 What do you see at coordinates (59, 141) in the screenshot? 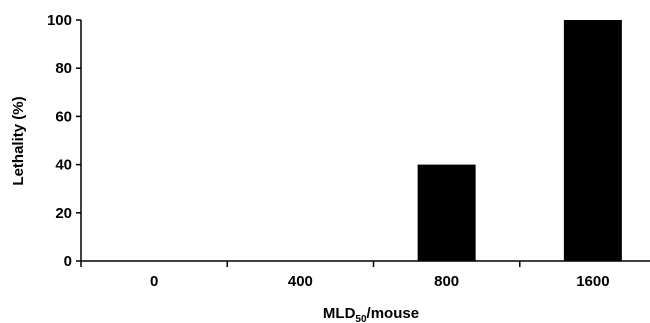
I see `y-tick-labels: 0 20 40 60 80 100` at bounding box center [59, 141].